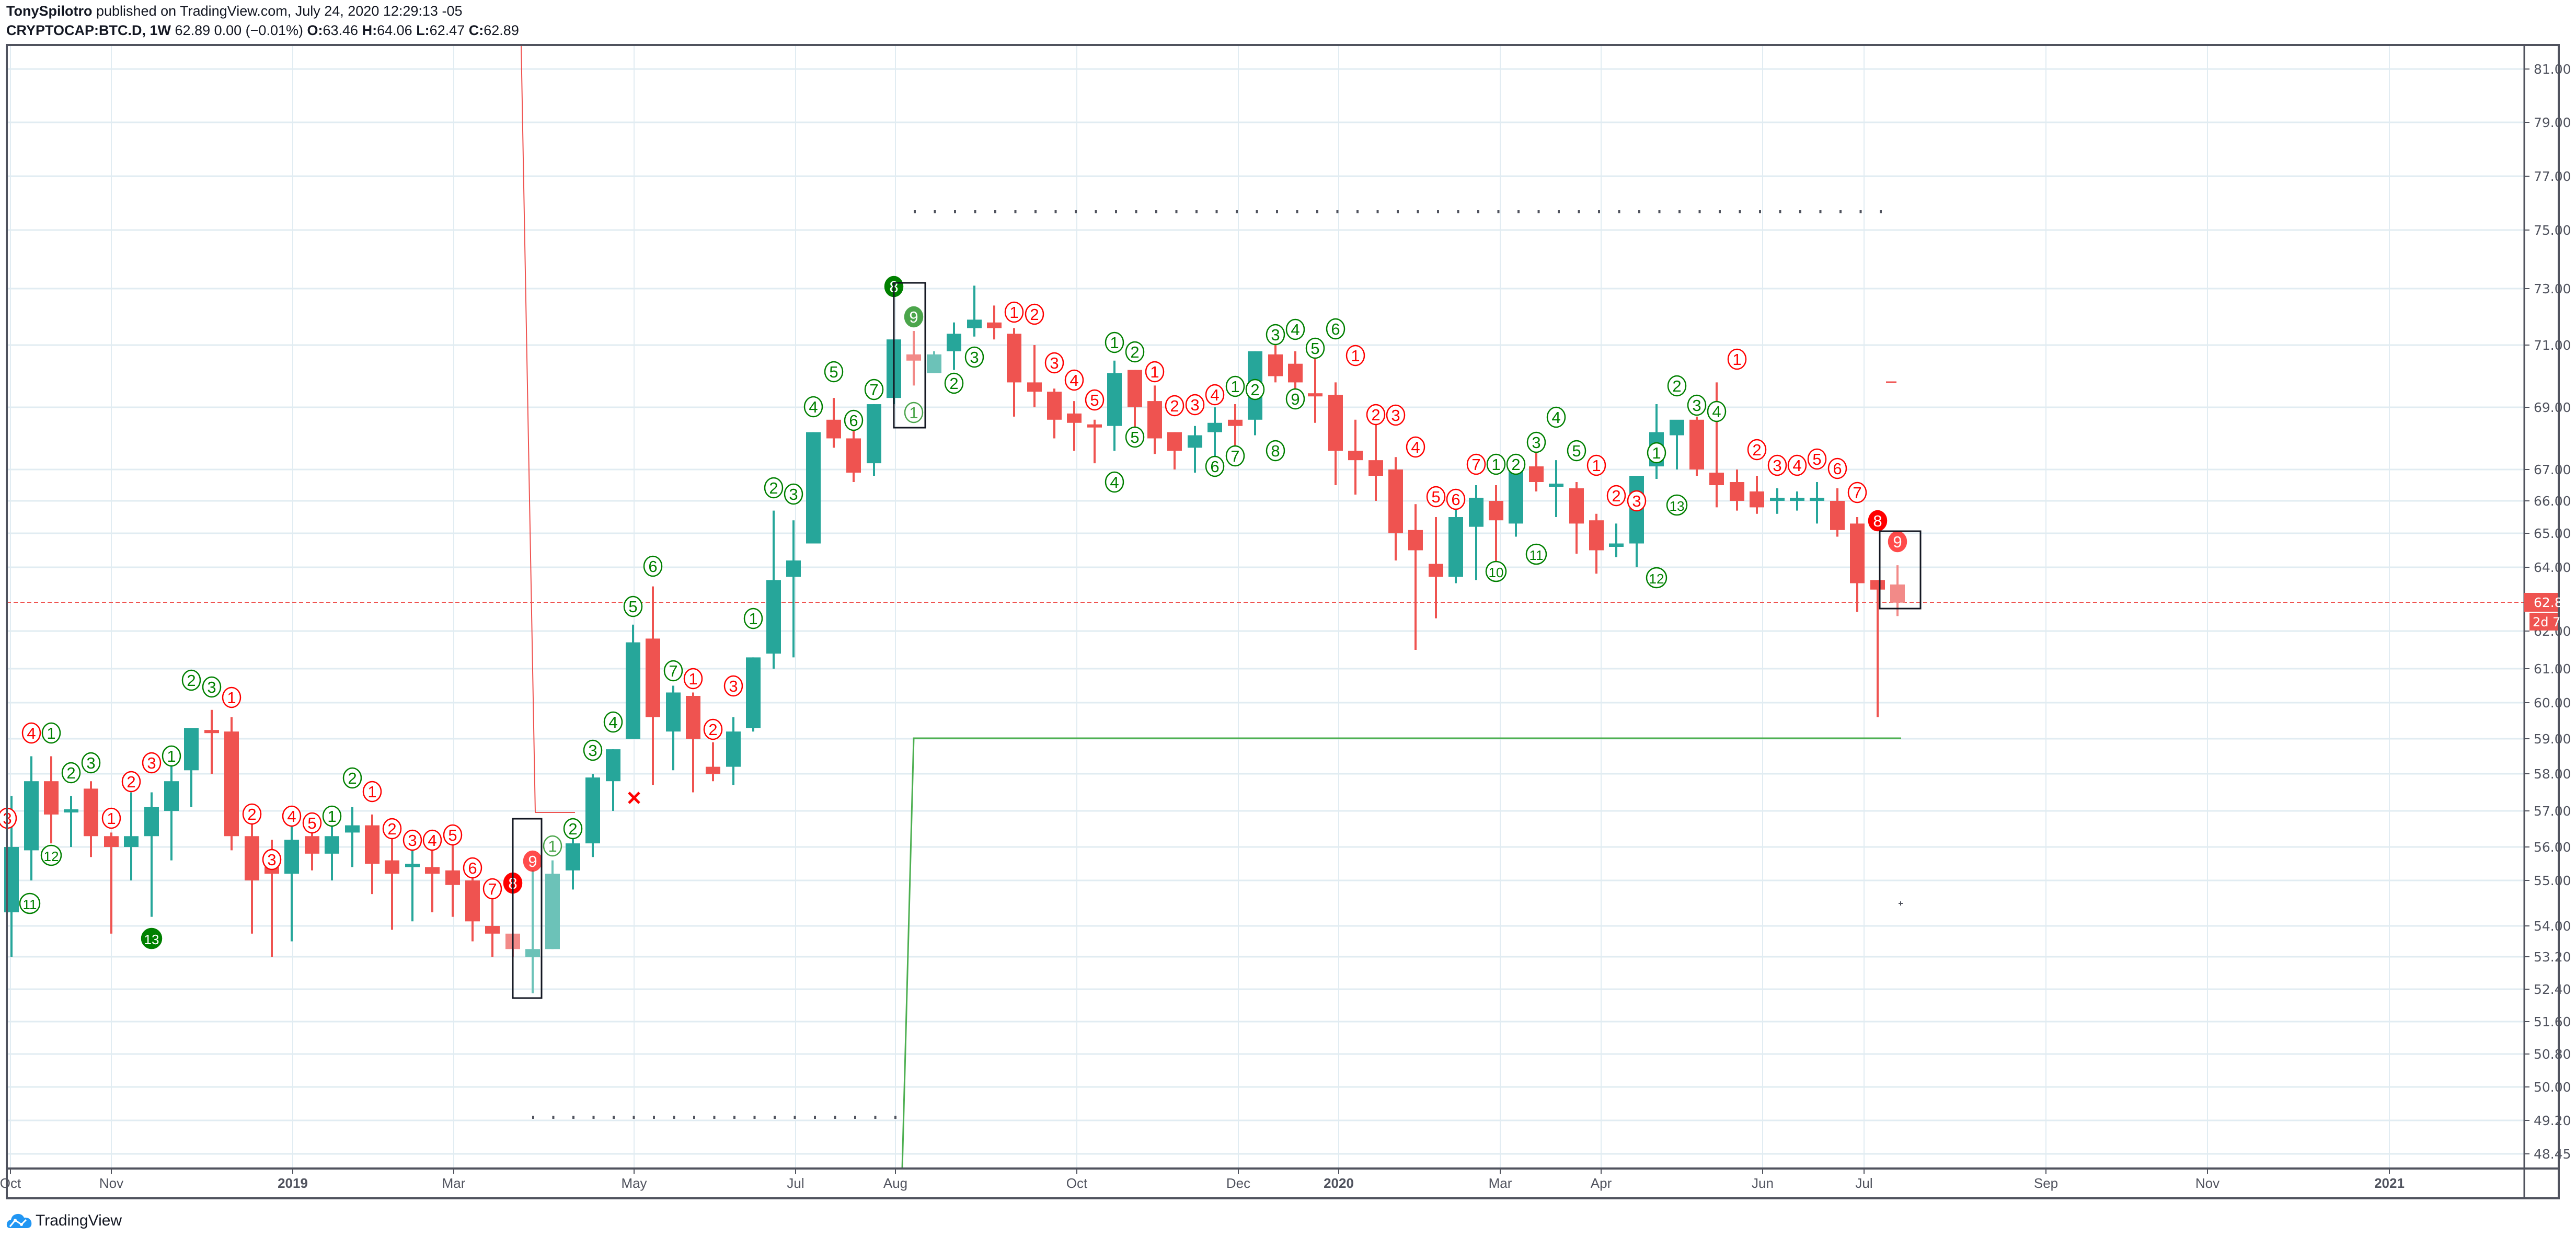 The height and width of the screenshot is (1237, 2576). What do you see at coordinates (1863, 1183) in the screenshot?
I see `time-tick-label: Jul` at bounding box center [1863, 1183].